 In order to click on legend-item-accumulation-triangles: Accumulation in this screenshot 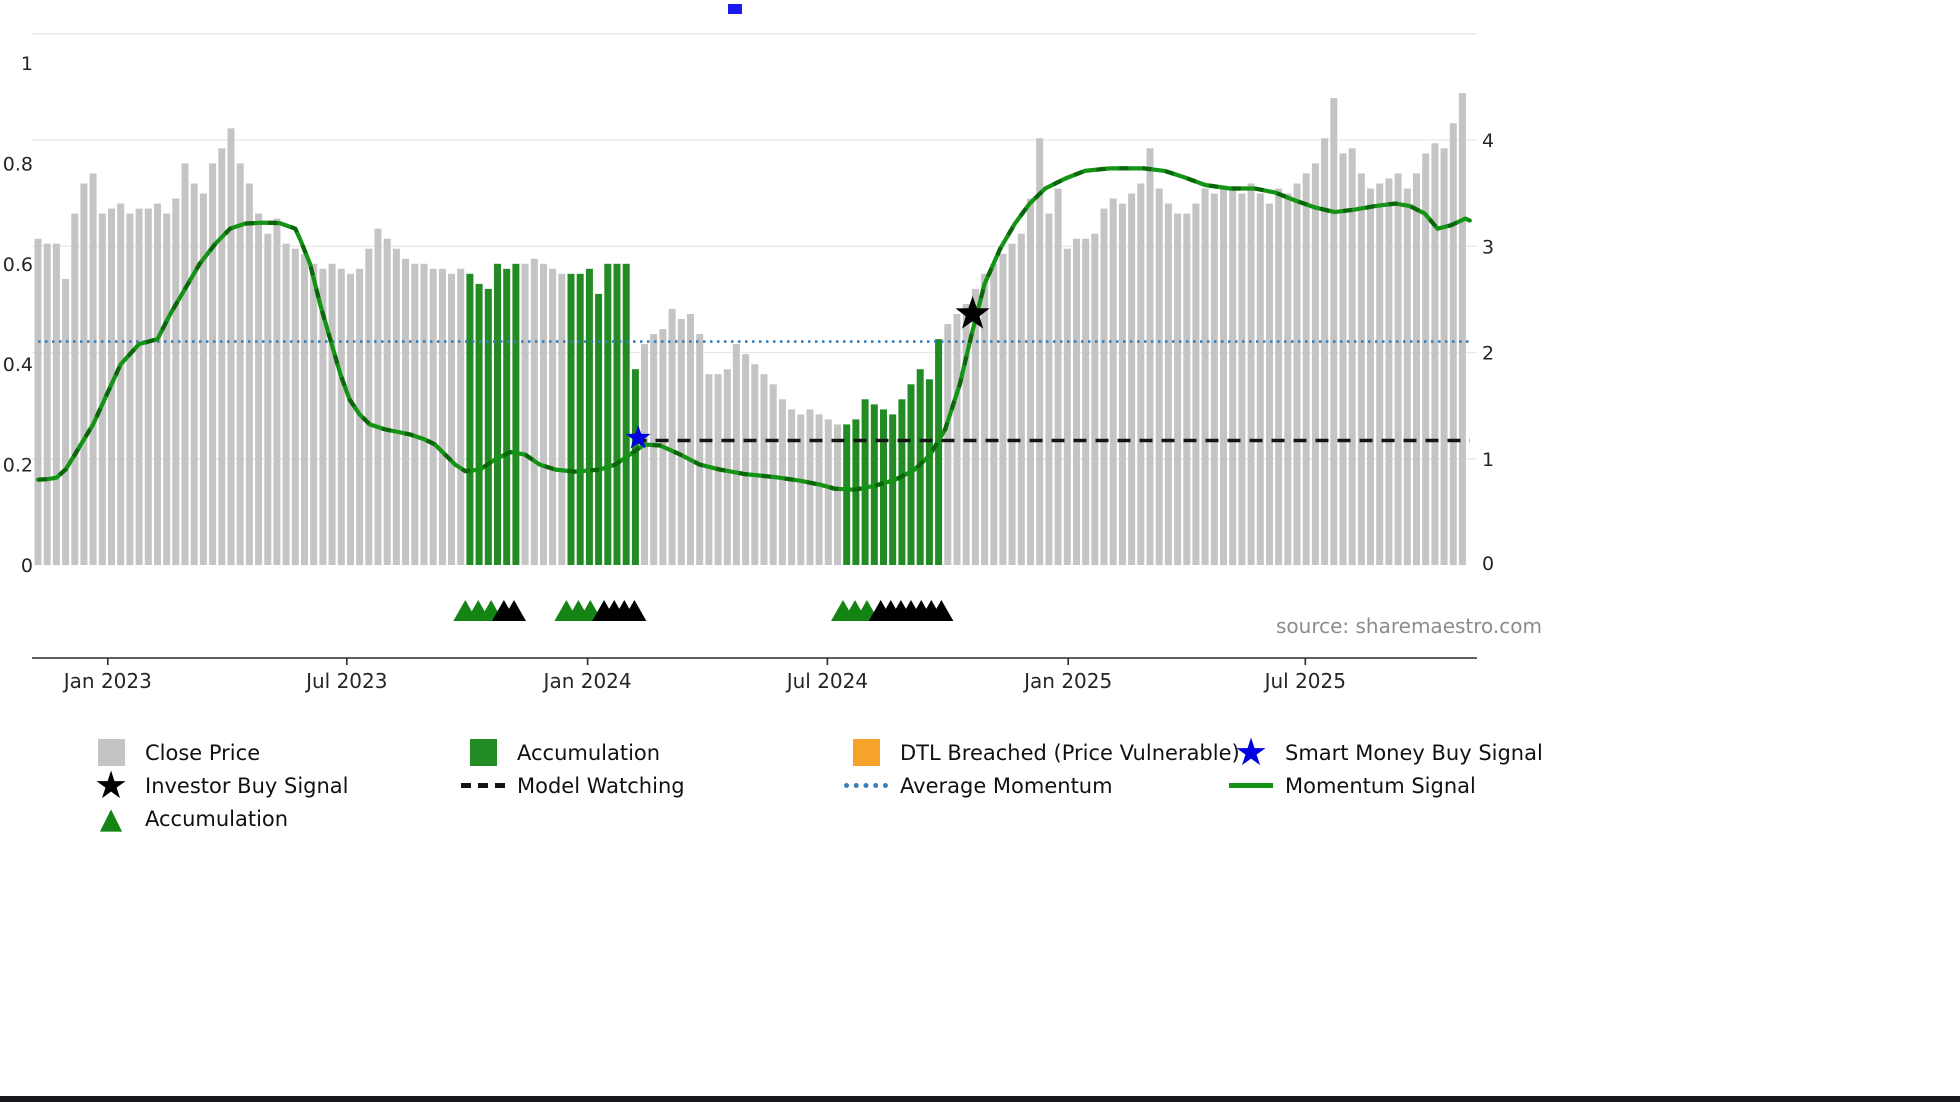, I will do `click(274, 818)`.